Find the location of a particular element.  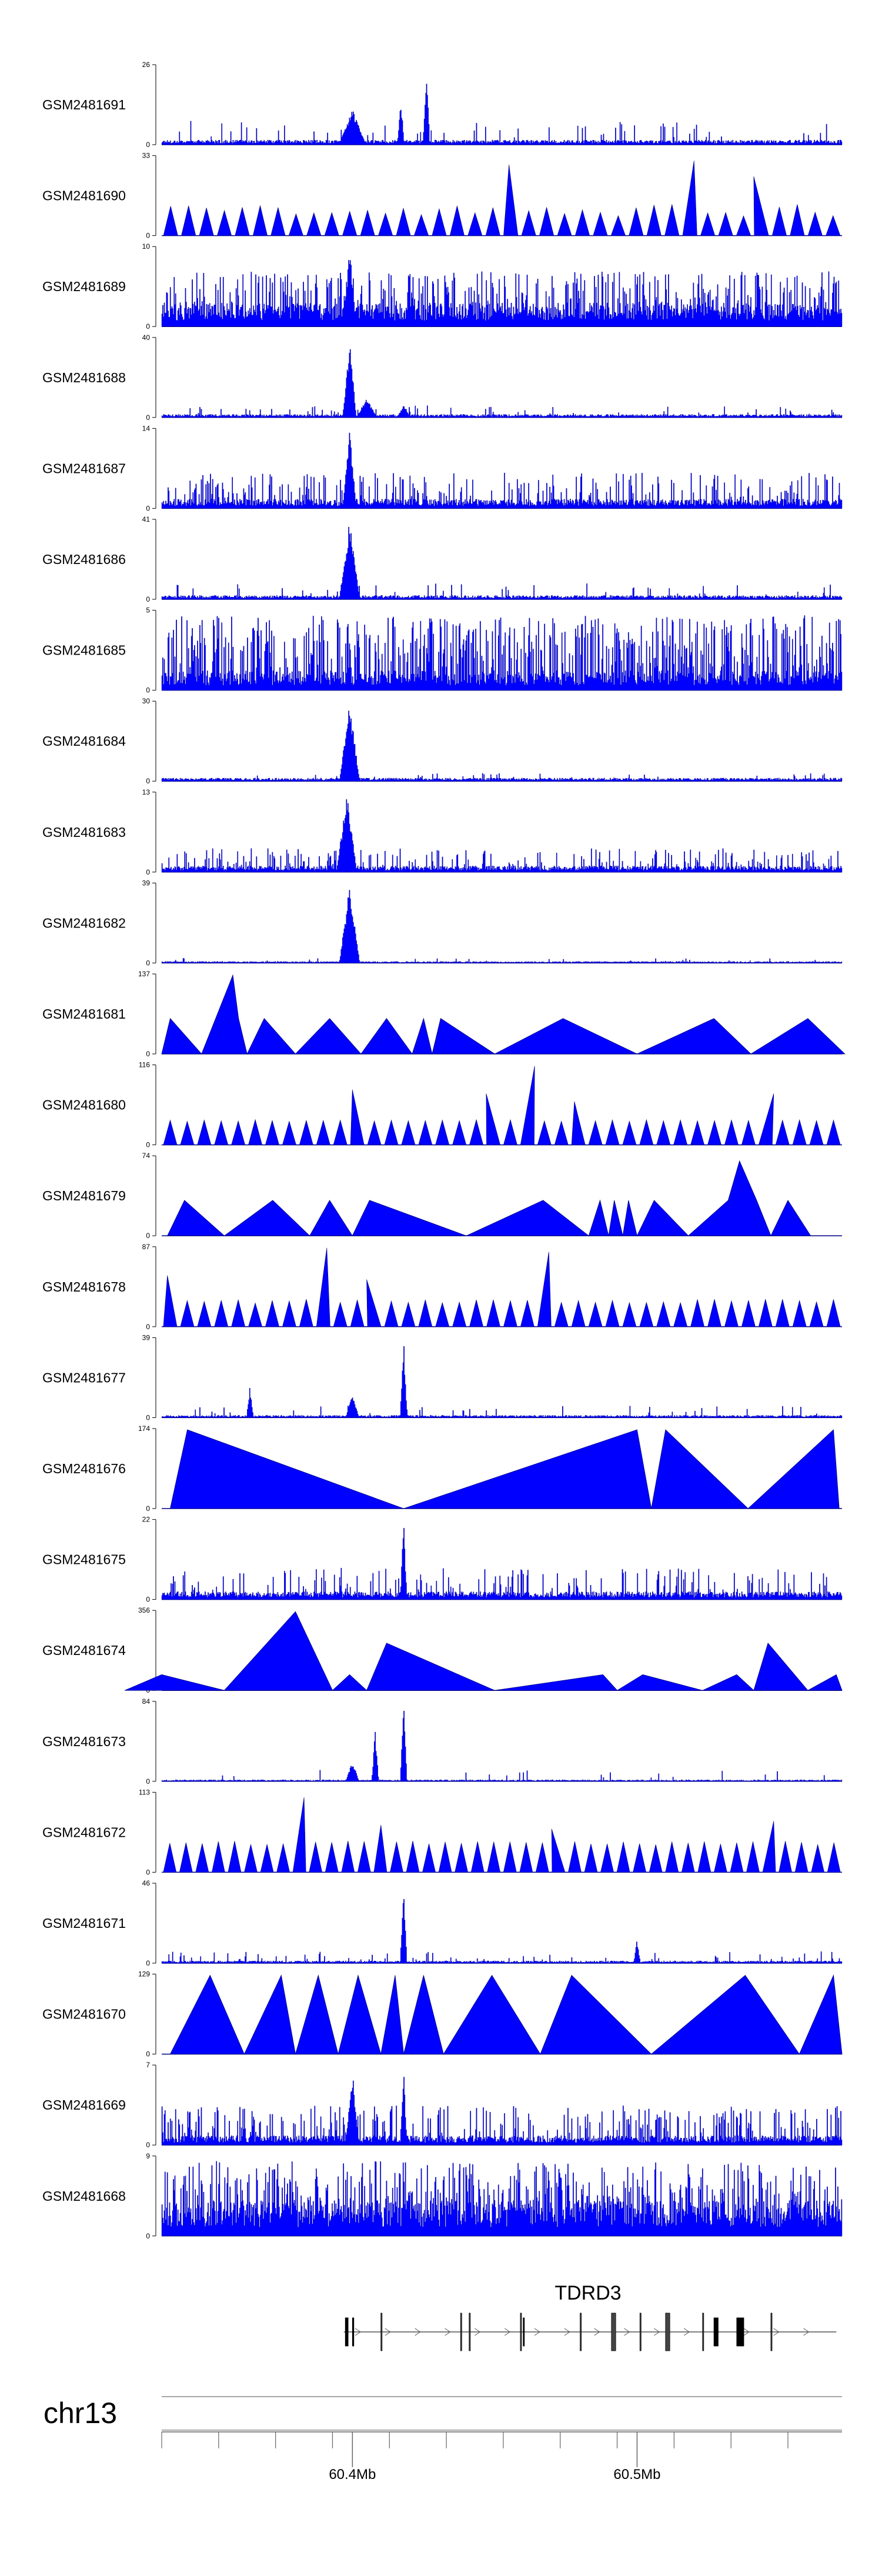

genomic-axis: 60.4Mb 60.5Mb is located at coordinates (501, 2456).